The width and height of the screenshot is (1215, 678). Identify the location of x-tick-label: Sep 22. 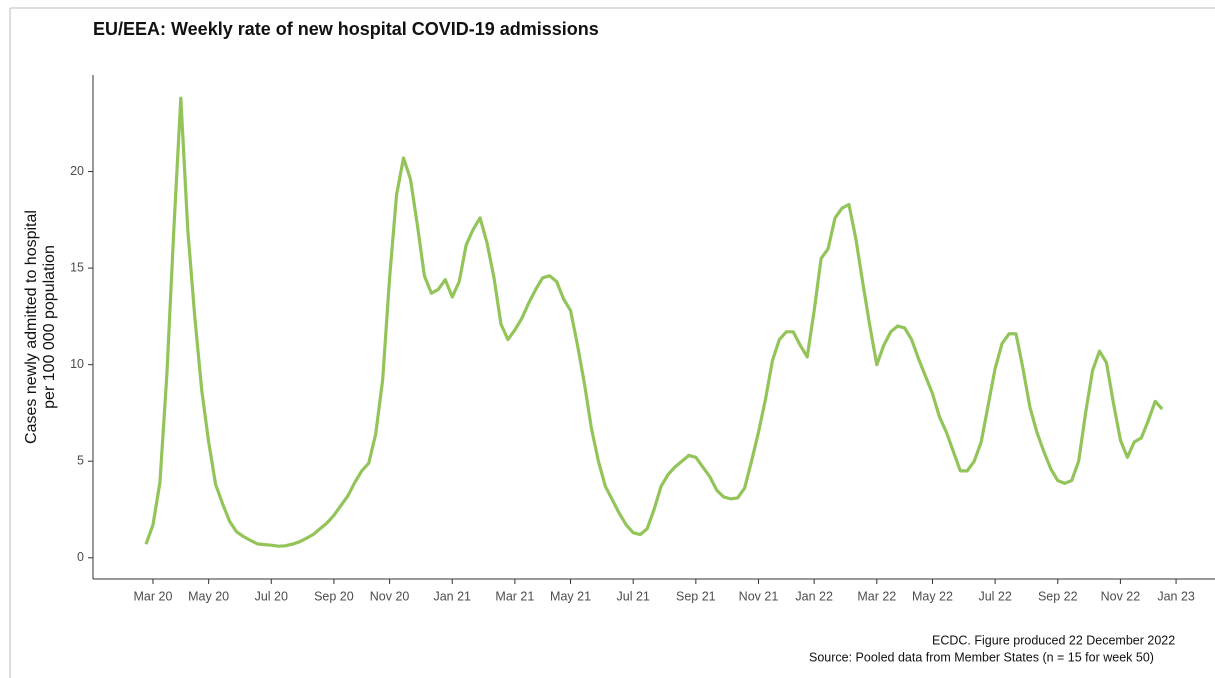
(1058, 596).